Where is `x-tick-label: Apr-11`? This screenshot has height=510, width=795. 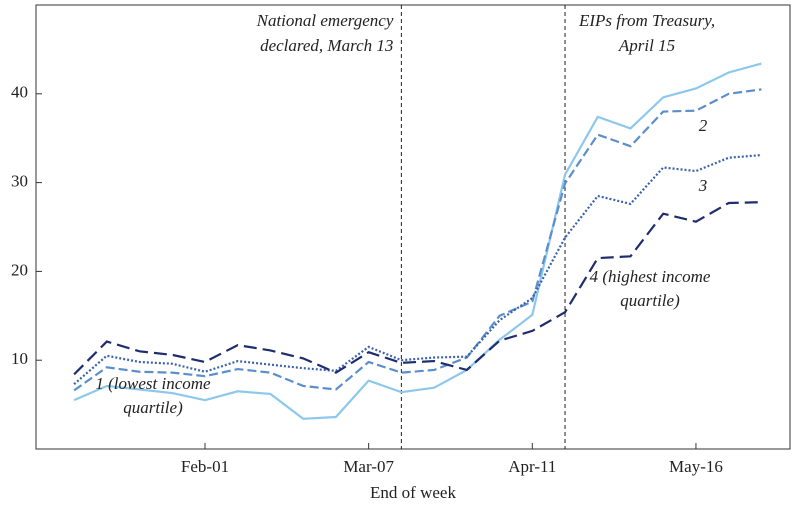 x-tick-label: Apr-11 is located at coordinates (532, 466).